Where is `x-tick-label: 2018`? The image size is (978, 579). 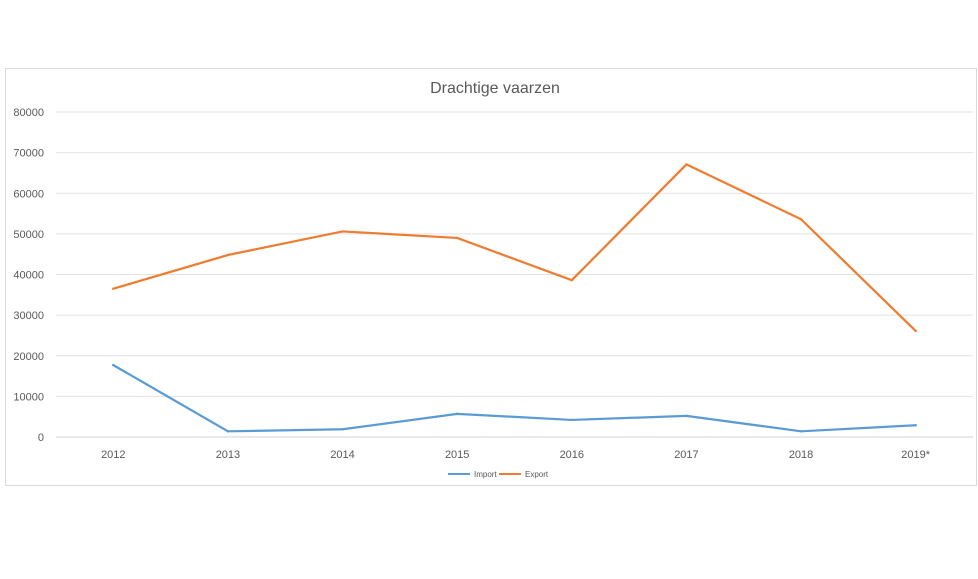
x-tick-label: 2018 is located at coordinates (801, 455).